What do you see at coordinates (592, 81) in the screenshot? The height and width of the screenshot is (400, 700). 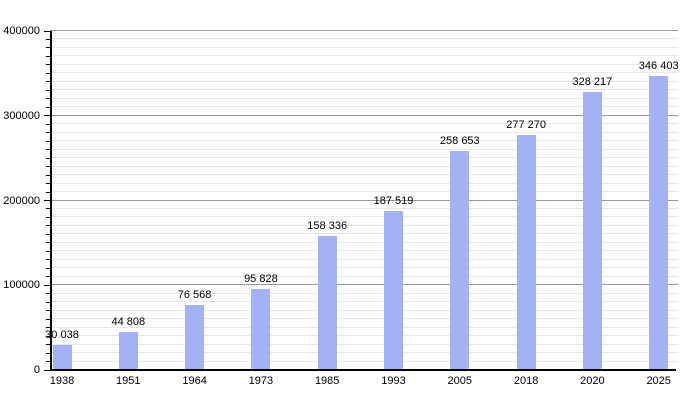 I see `value-label: 328 217` at bounding box center [592, 81].